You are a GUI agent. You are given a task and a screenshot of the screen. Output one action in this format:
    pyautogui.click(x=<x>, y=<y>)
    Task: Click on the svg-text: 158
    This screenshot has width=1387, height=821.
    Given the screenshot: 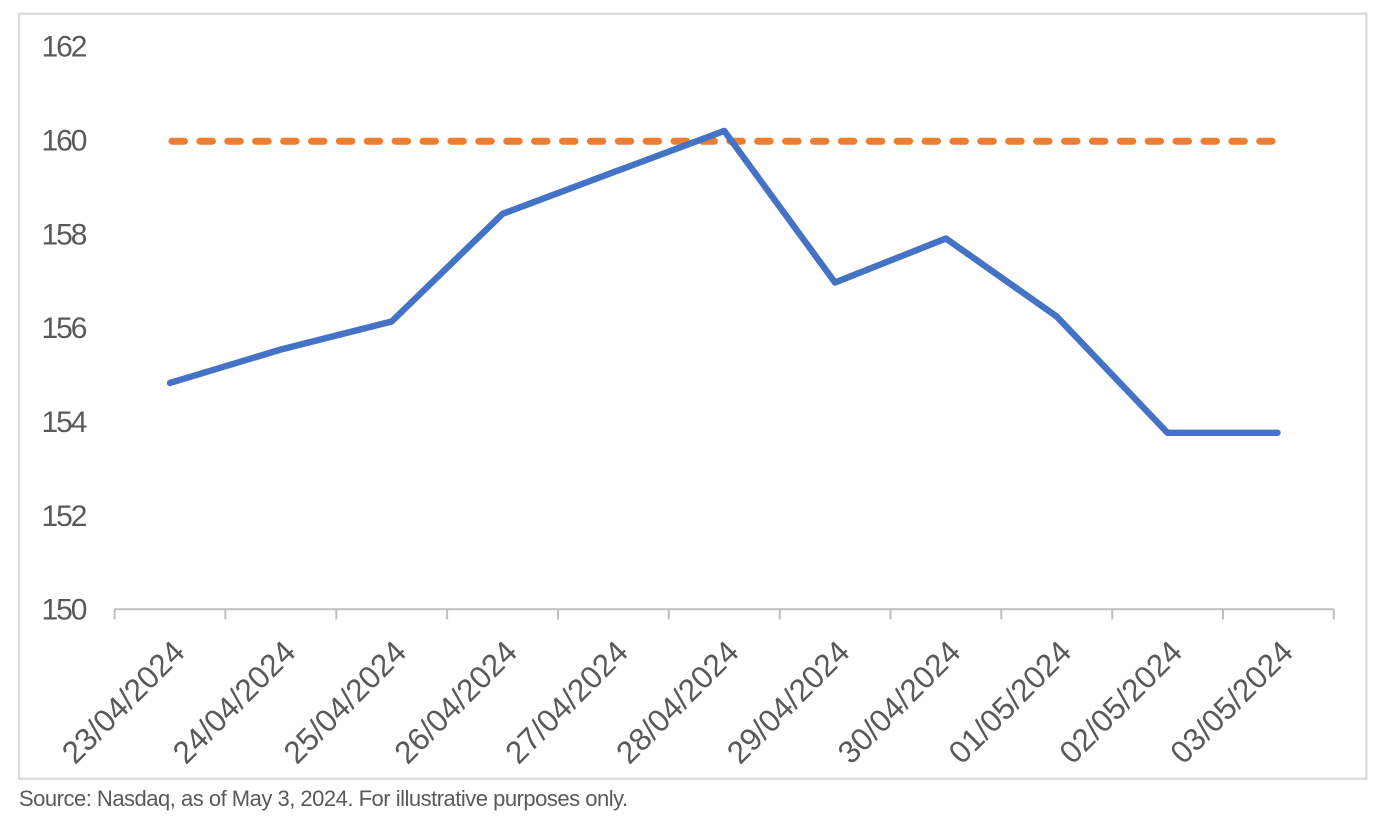 What is the action you would take?
    pyautogui.click(x=63, y=234)
    